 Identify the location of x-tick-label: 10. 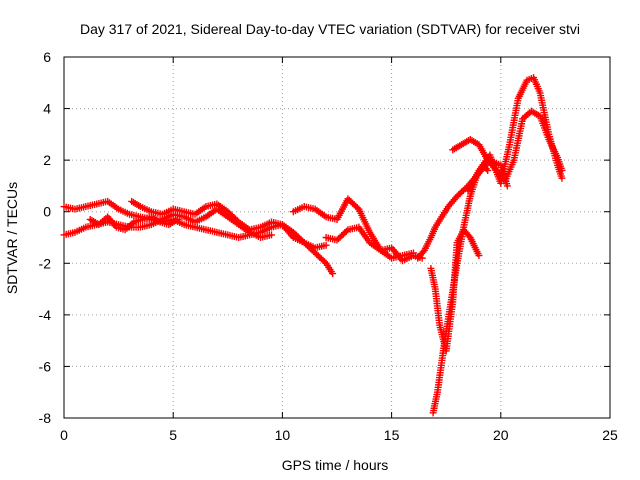
(283, 435).